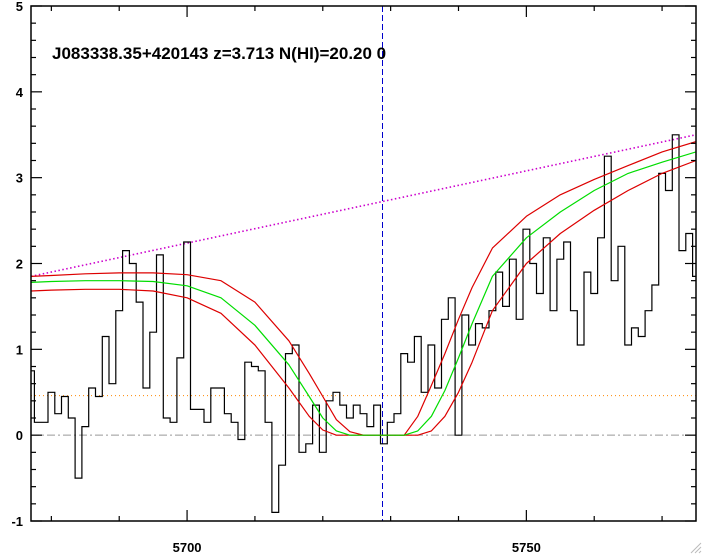 This screenshot has width=704, height=556. I want to click on y-tick-label: 4, so click(20, 92).